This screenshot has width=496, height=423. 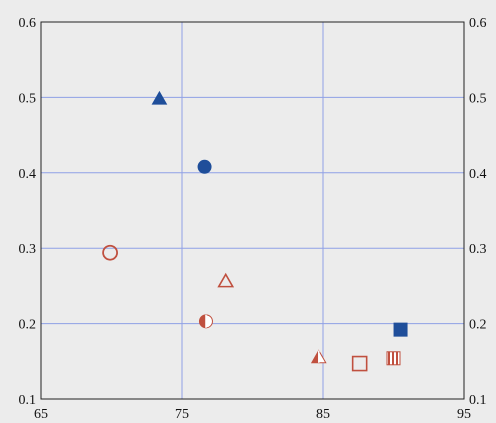 I want to click on y-tick-label-right: 0.1, so click(x=478, y=400).